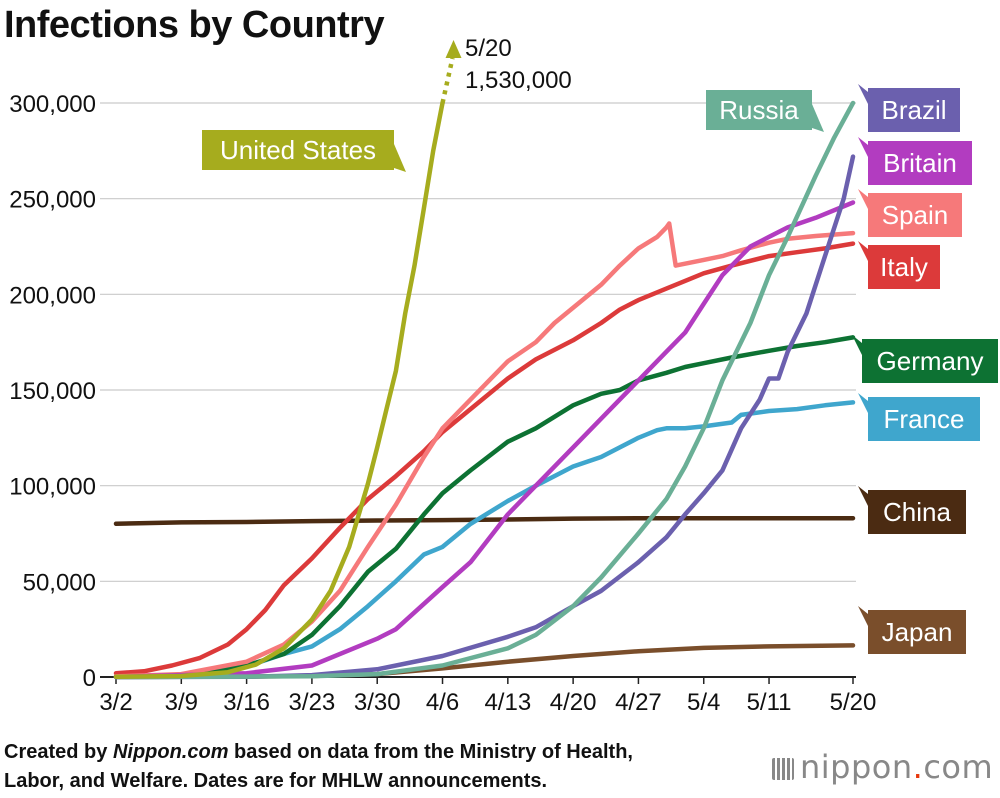 This screenshot has height=798, width=1000. I want to click on label-box-united-states, so click(298, 150).